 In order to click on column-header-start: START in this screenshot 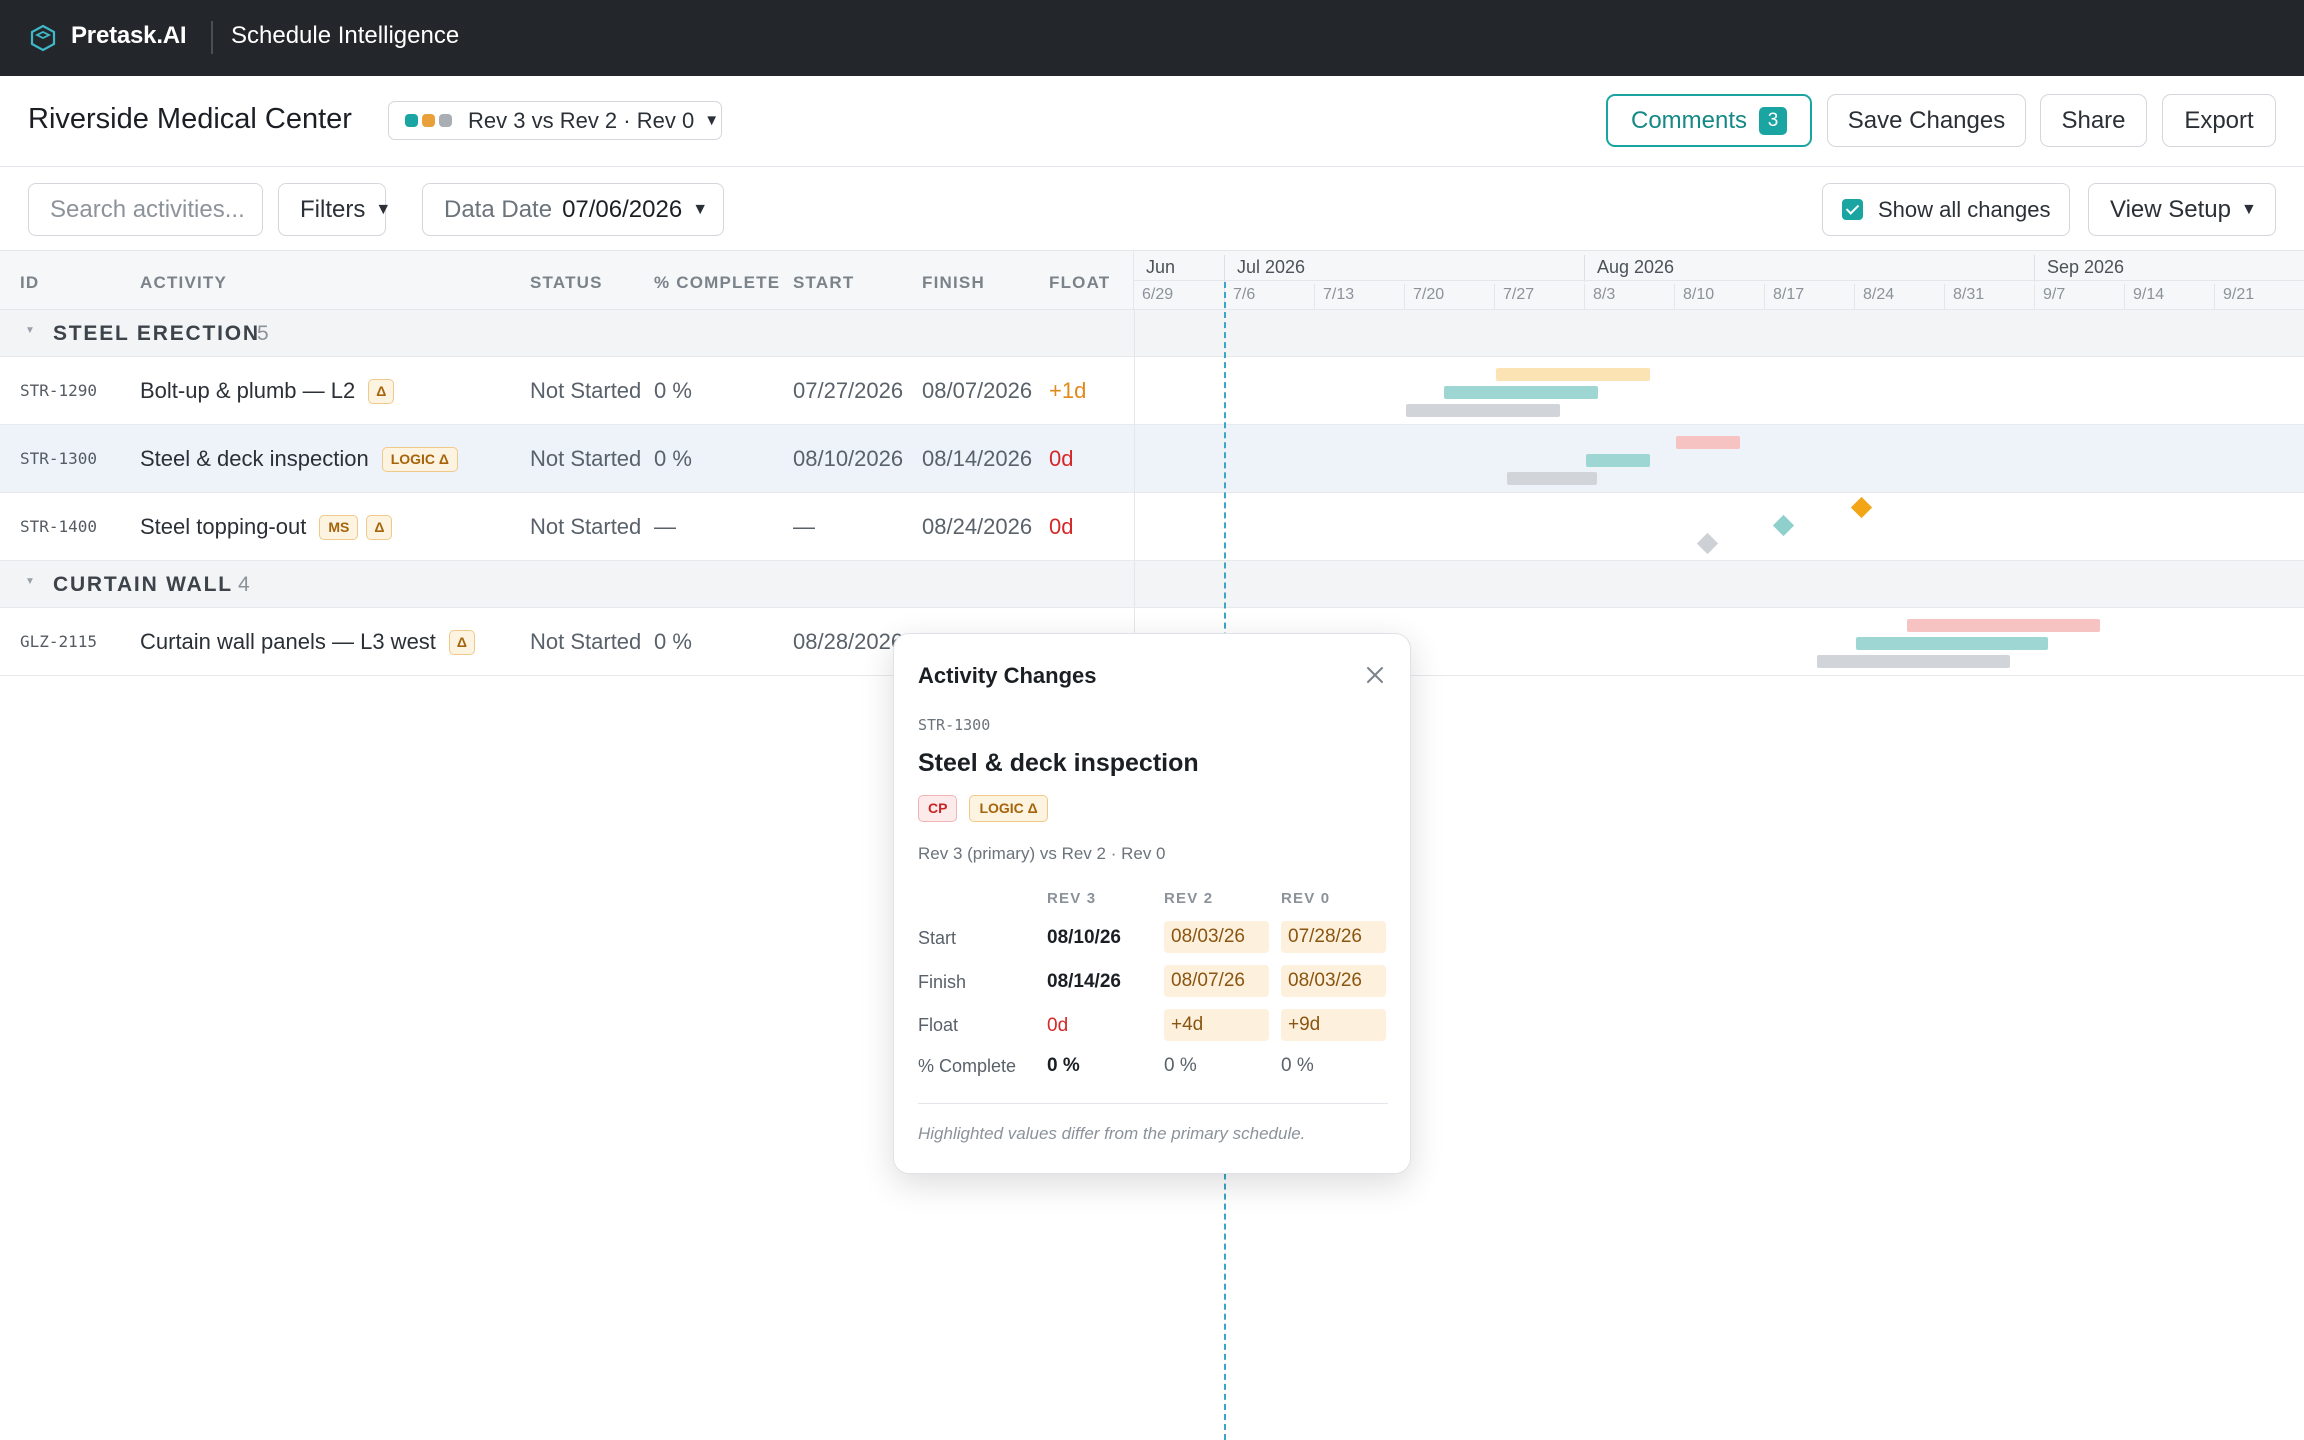, I will do `click(824, 282)`.